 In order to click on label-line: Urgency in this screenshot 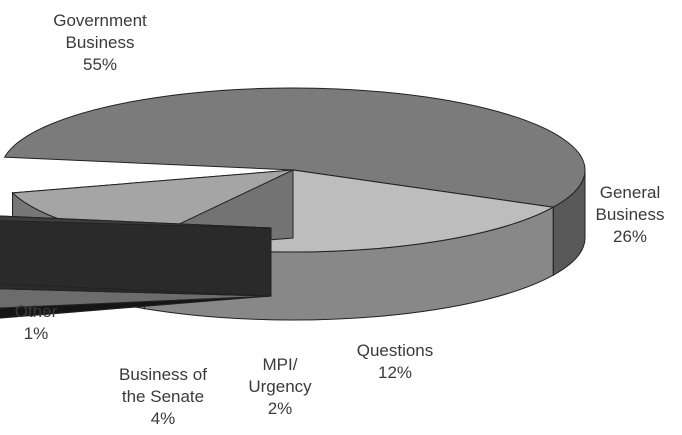, I will do `click(280, 386)`.